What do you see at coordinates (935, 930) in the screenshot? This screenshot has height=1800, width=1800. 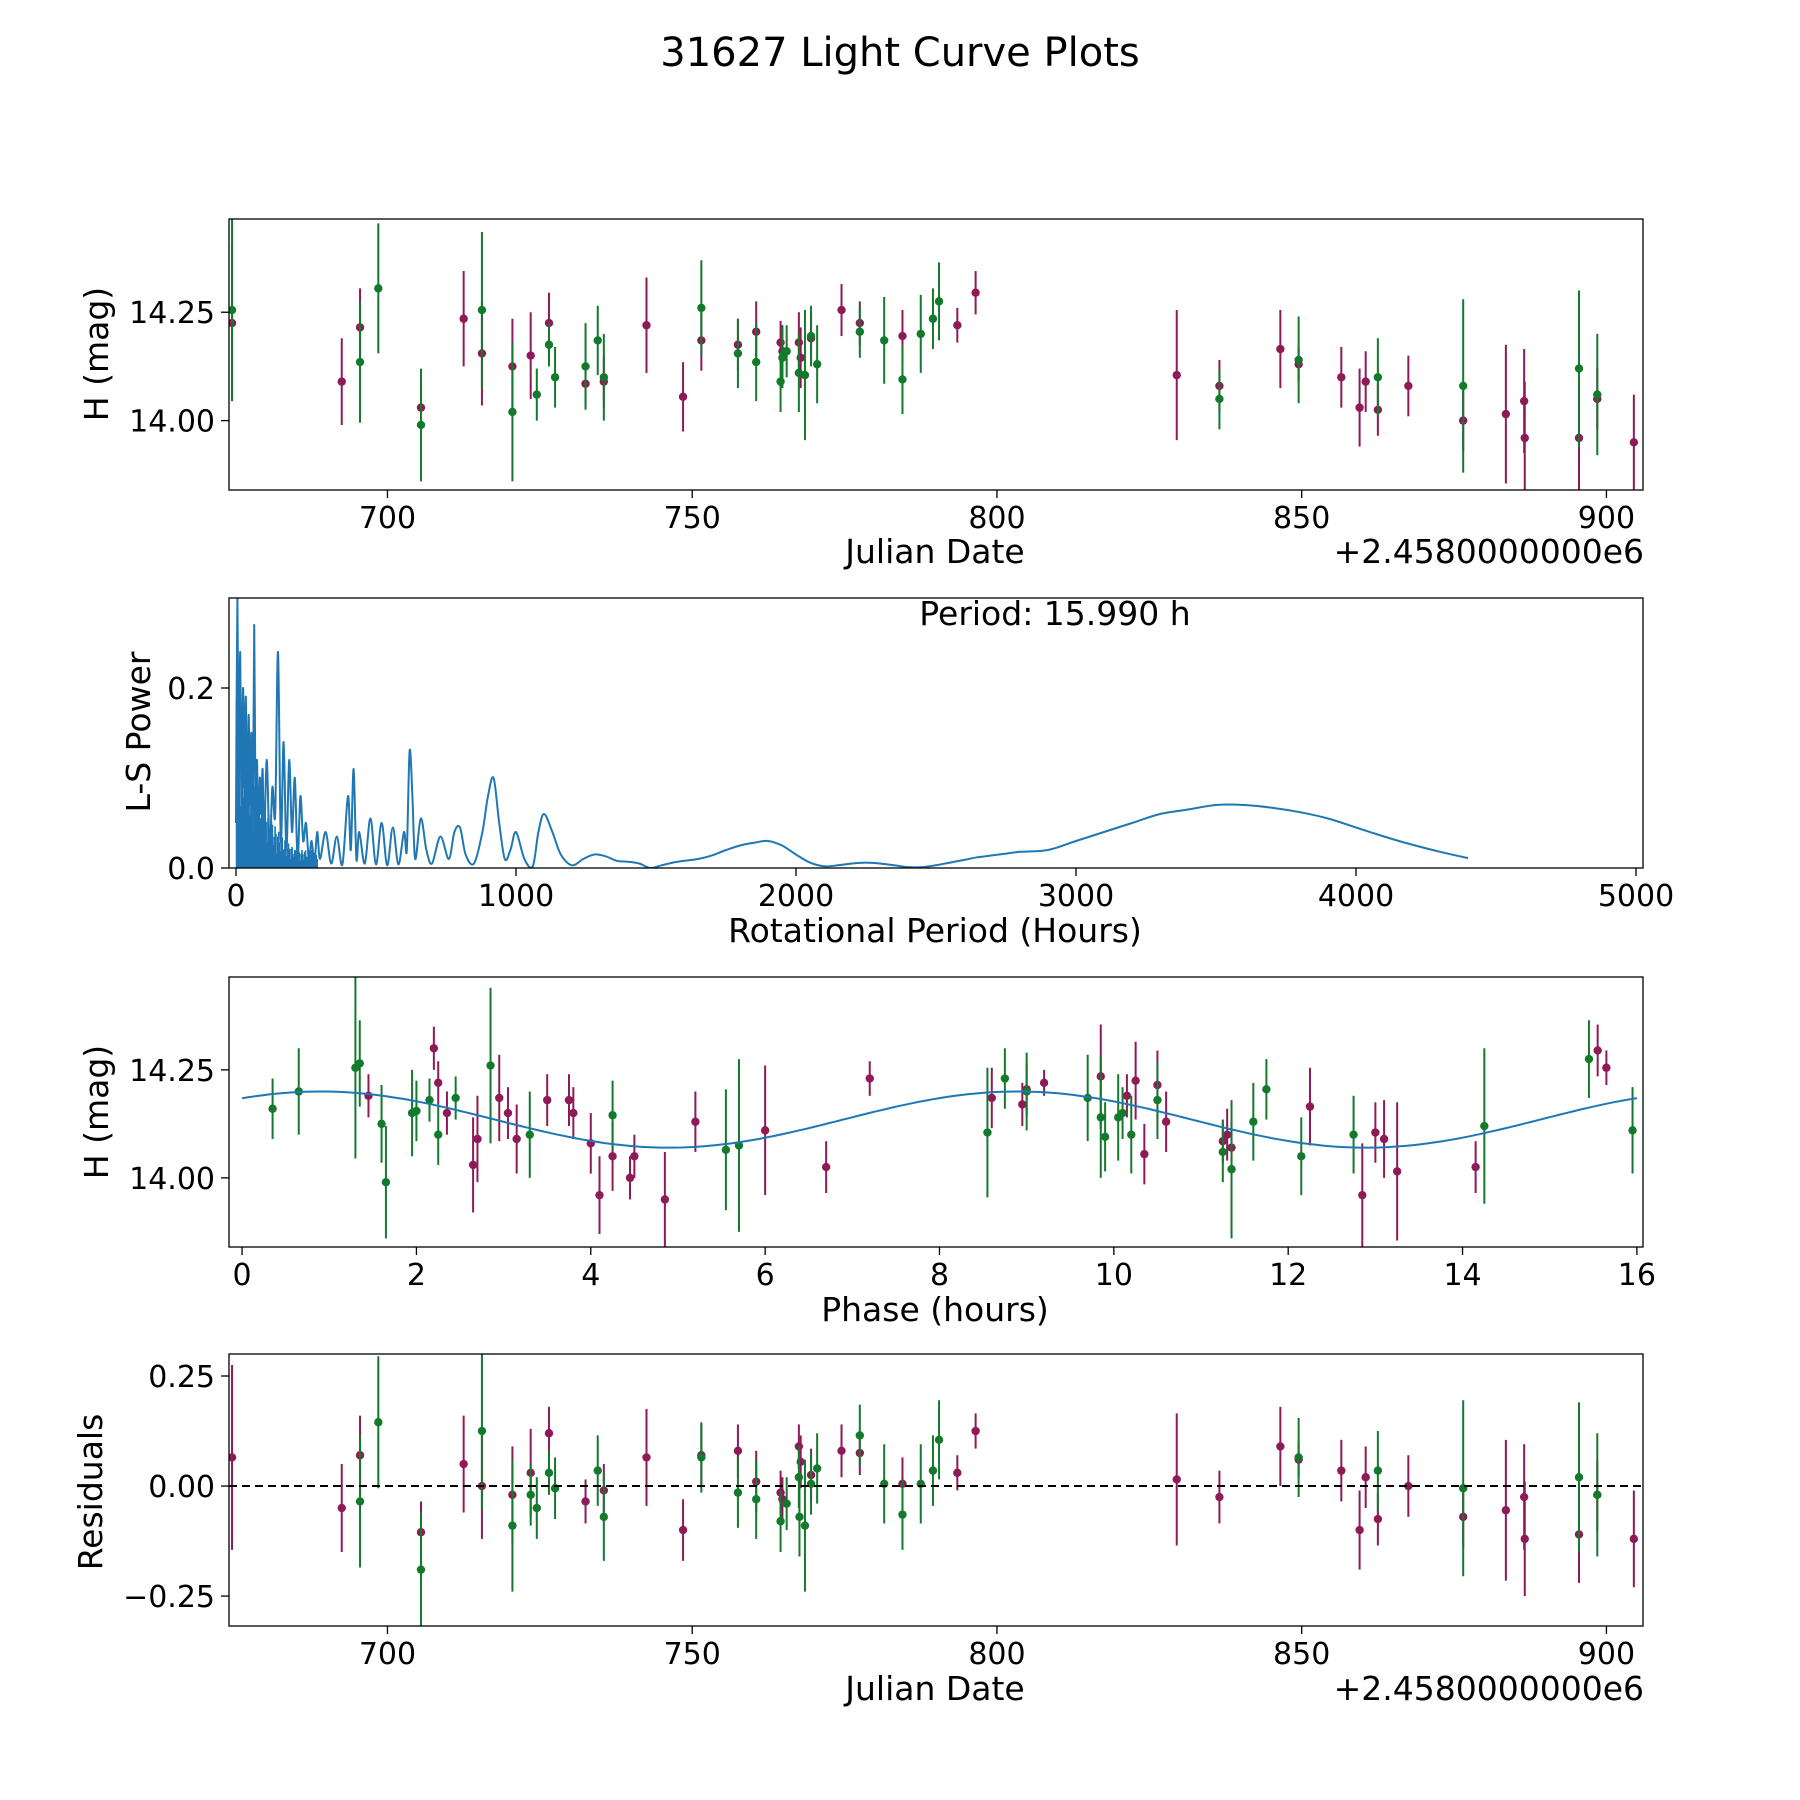 I see `periodogram-xlabel: Rotational Period (Hours)` at bounding box center [935, 930].